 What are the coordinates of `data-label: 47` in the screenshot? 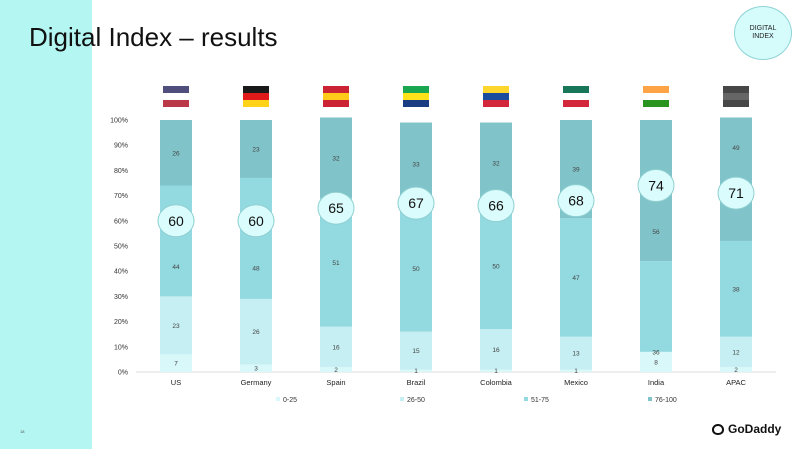 It's located at (576, 278).